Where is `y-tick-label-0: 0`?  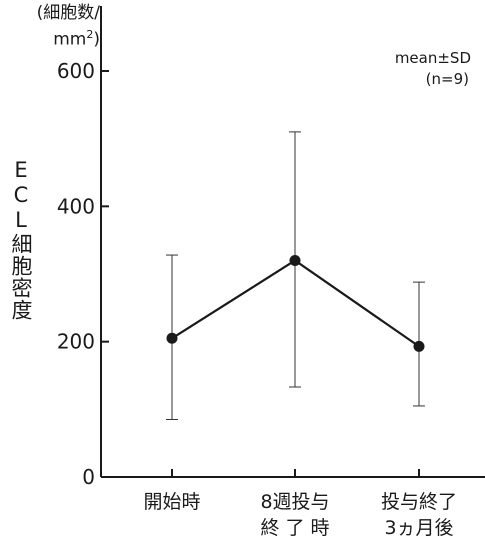 y-tick-label-0: 0 is located at coordinates (88, 477).